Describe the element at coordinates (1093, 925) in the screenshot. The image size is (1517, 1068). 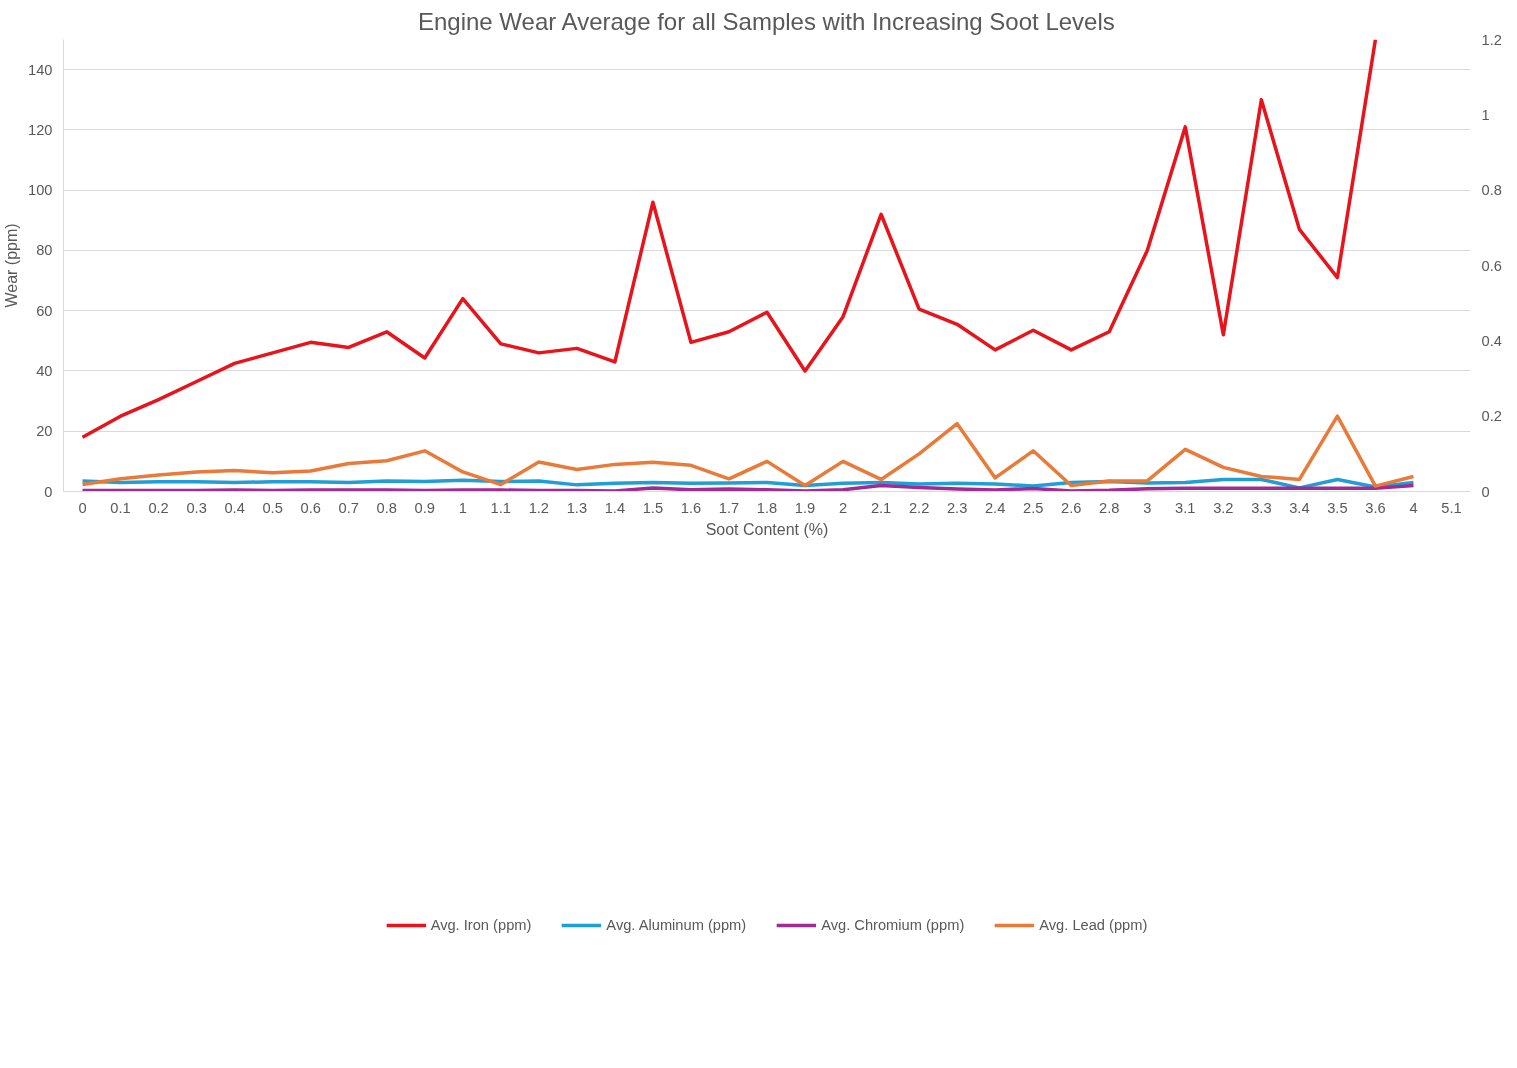
I see `legend-label: Avg. Lead (ppm)` at that location.